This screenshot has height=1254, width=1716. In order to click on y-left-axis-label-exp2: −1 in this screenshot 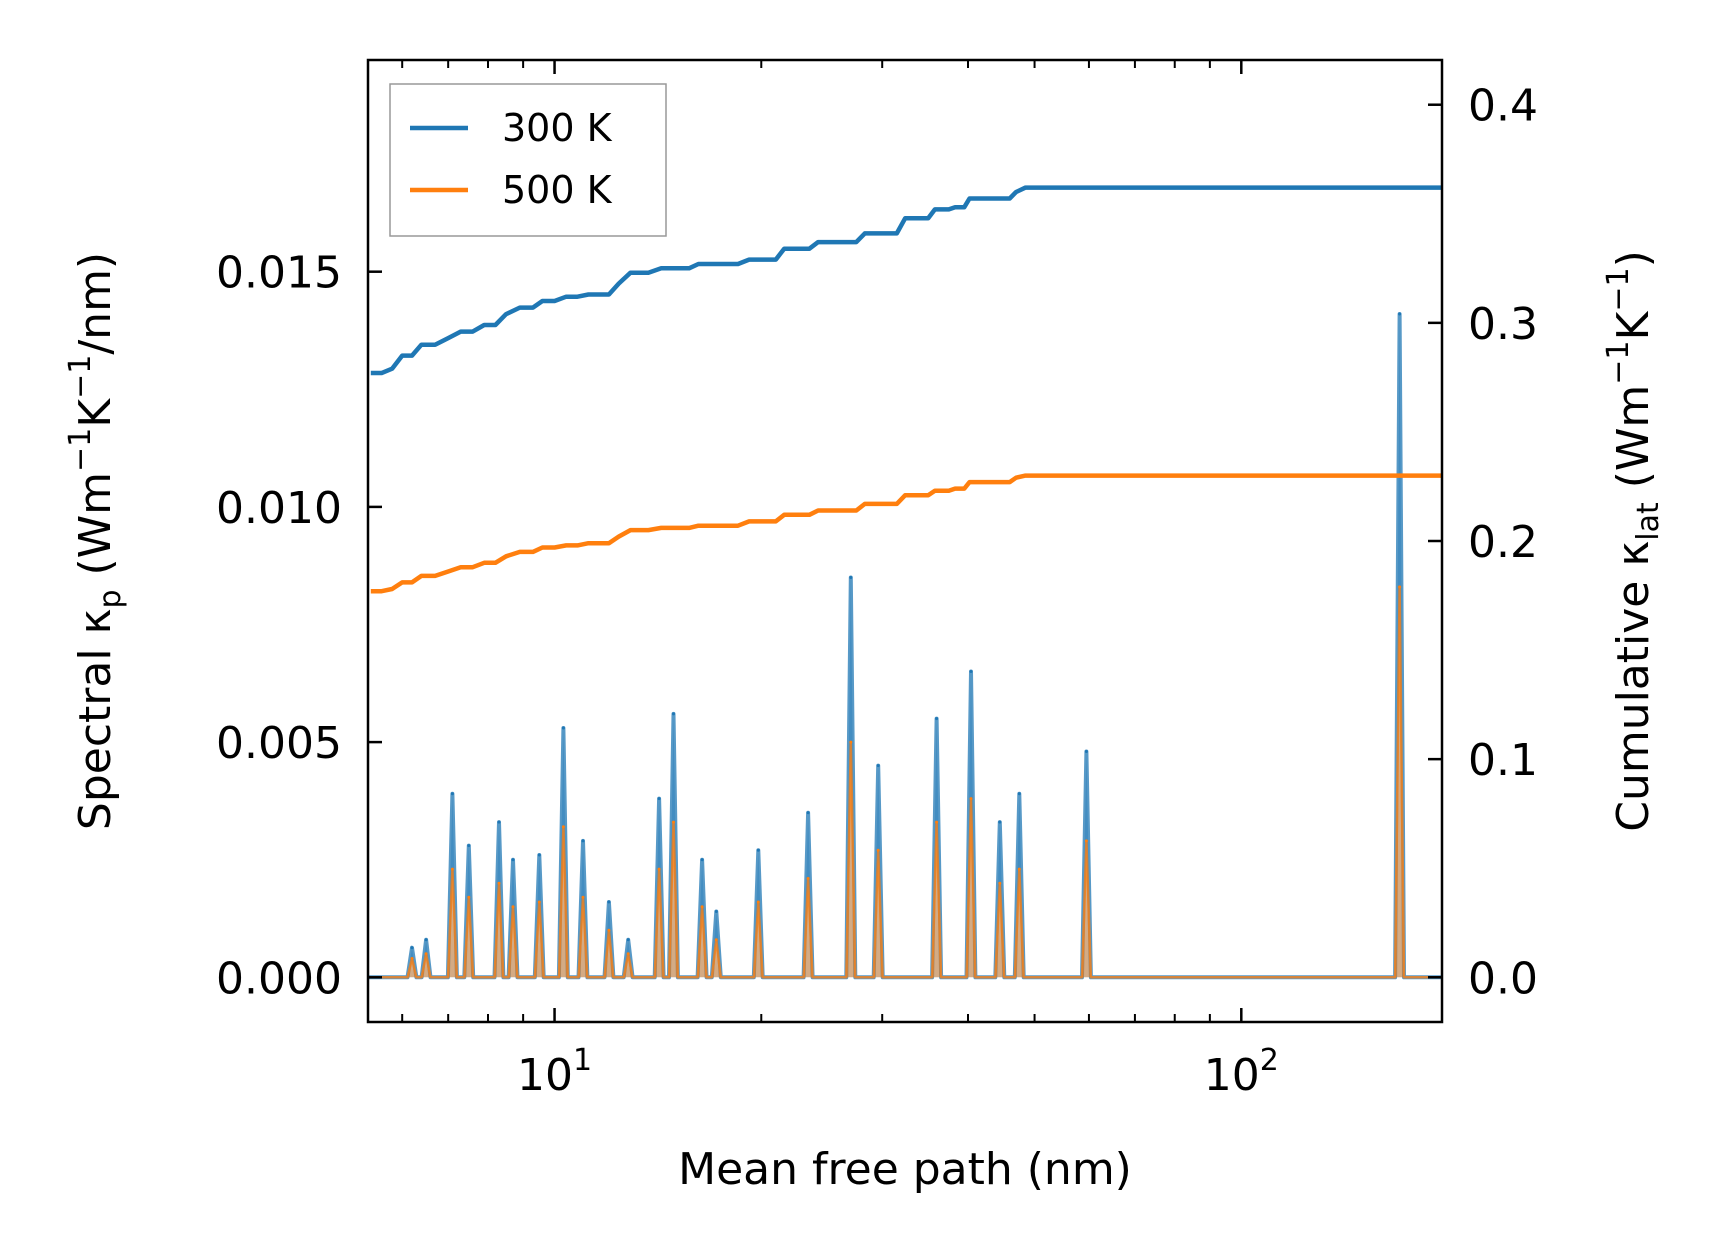, I will do `click(80, 377)`.